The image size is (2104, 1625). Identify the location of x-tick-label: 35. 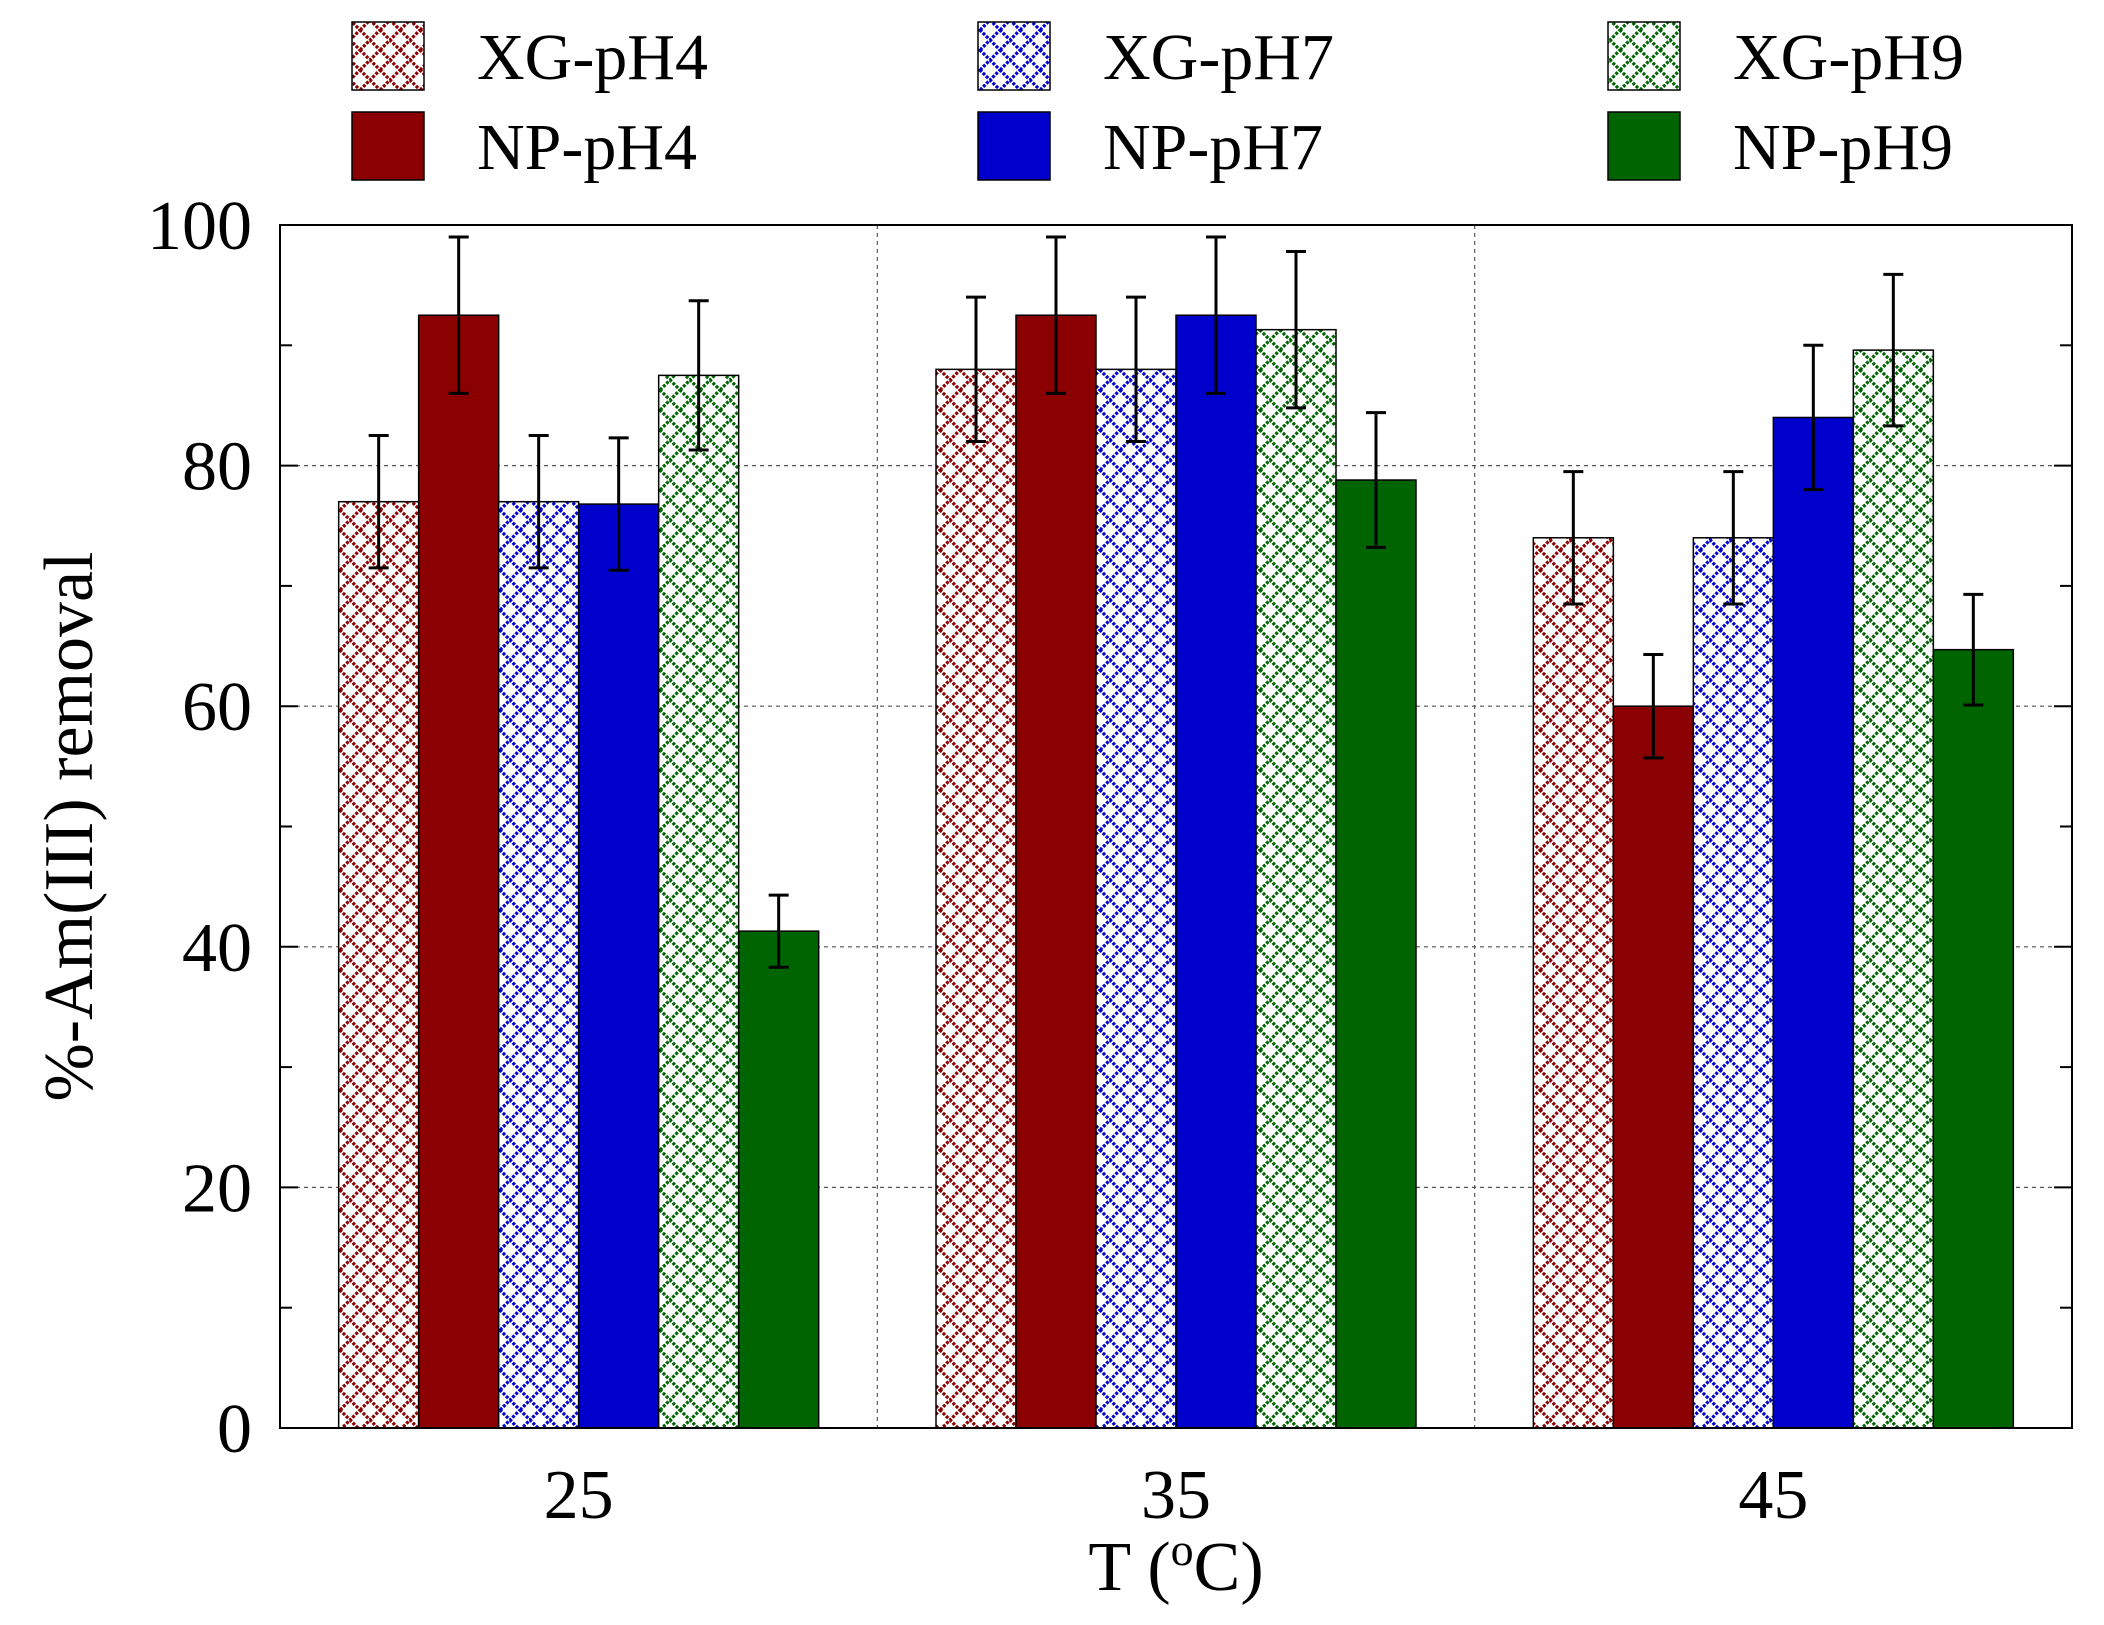
(1176, 1495).